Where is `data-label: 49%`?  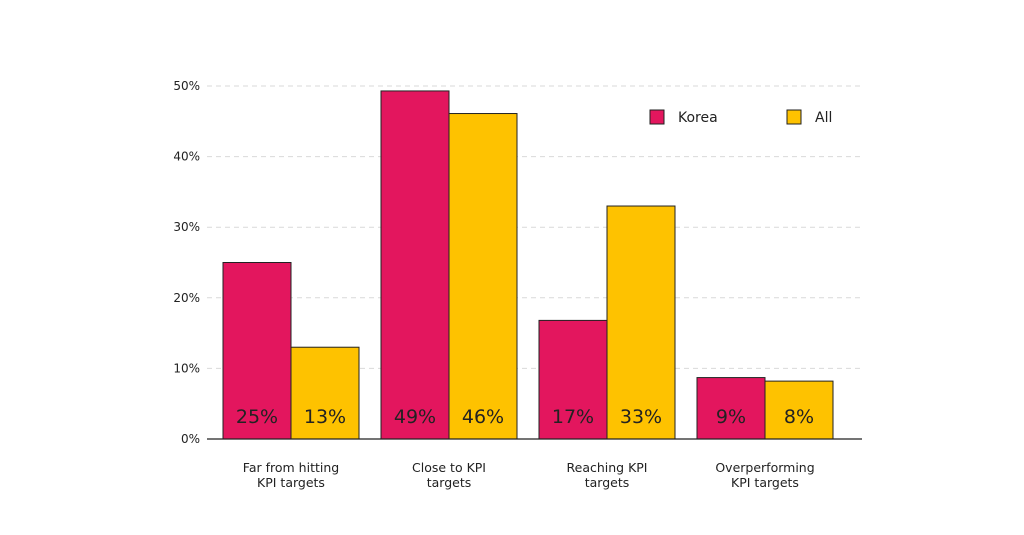
data-label: 49% is located at coordinates (415, 417).